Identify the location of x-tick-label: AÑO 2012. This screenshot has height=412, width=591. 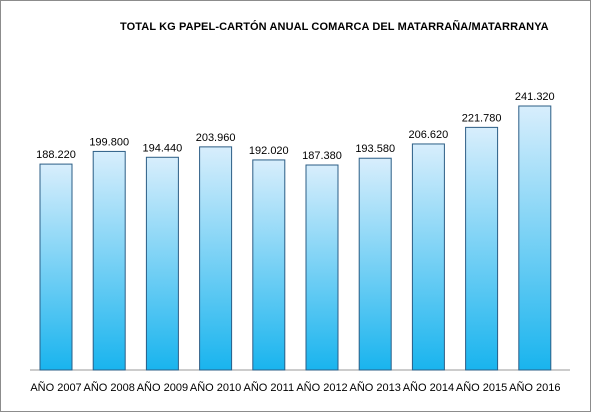
(321, 387).